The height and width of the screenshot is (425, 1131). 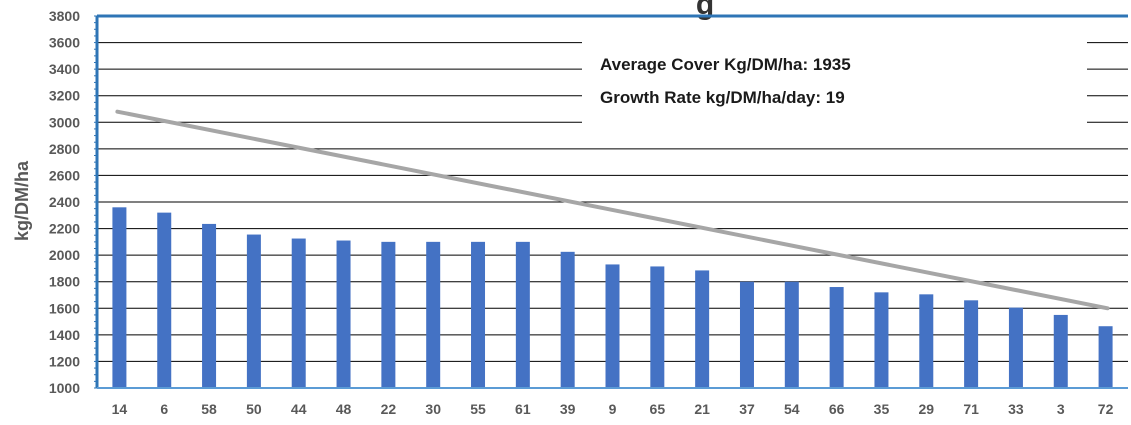 What do you see at coordinates (389, 409) in the screenshot?
I see `x-tick-label: 22` at bounding box center [389, 409].